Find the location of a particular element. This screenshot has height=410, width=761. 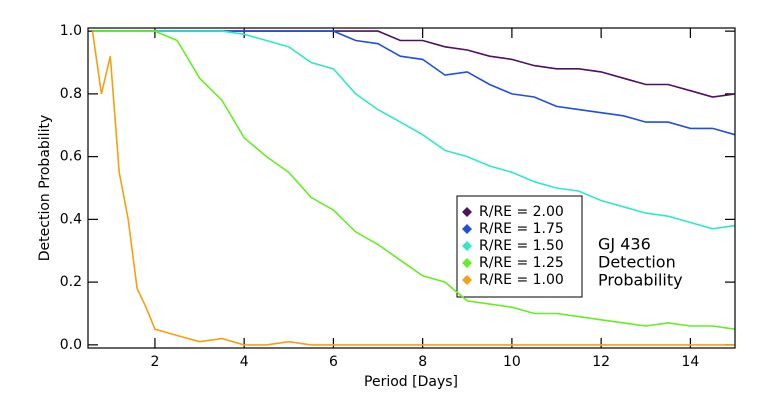

y-axis-title: Detection Probability is located at coordinates (45, 188).